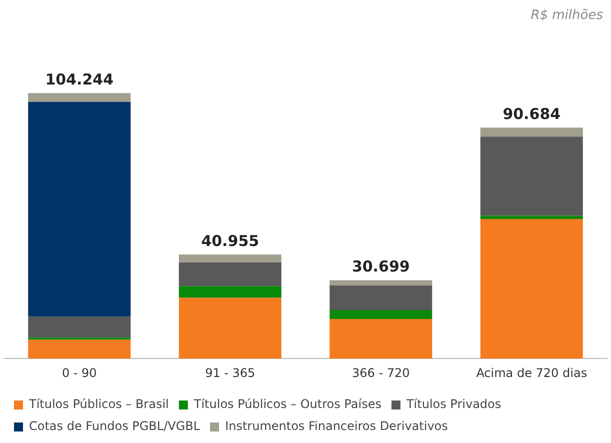 Image resolution: width=611 pixels, height=443 pixels. I want to click on annotation: 90.684, so click(531, 114).